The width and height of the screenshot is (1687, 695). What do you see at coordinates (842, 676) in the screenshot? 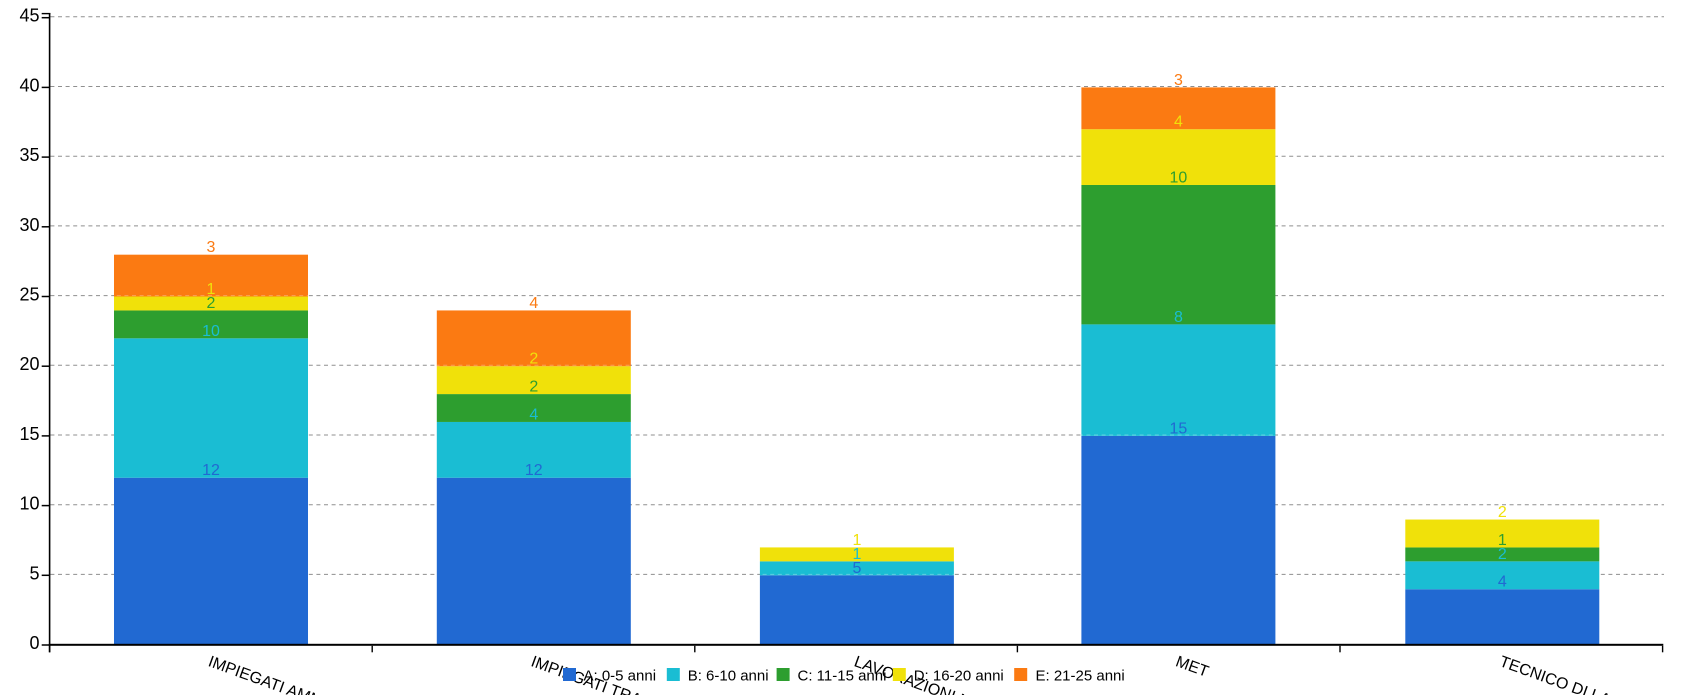
I see `svg-text: C: 11-15 anni` at bounding box center [842, 676].